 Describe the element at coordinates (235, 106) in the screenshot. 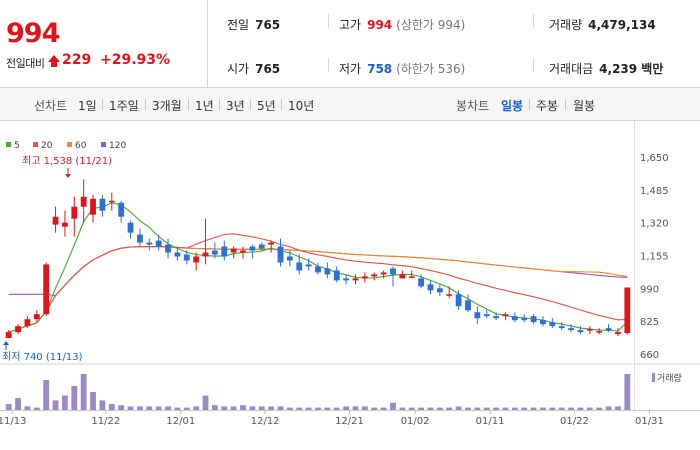

I see `line-period-3y: 3년` at that location.